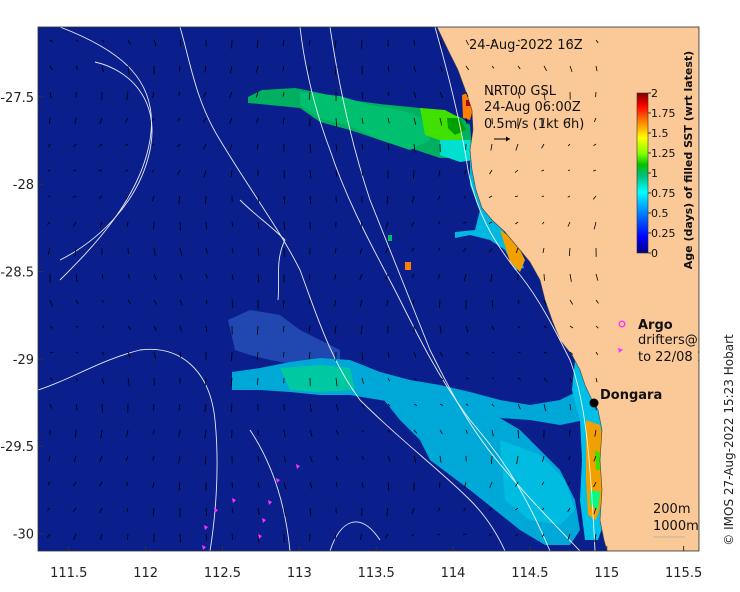 The image size is (740, 592). I want to click on x-tick-label: 111.5, so click(68, 573).